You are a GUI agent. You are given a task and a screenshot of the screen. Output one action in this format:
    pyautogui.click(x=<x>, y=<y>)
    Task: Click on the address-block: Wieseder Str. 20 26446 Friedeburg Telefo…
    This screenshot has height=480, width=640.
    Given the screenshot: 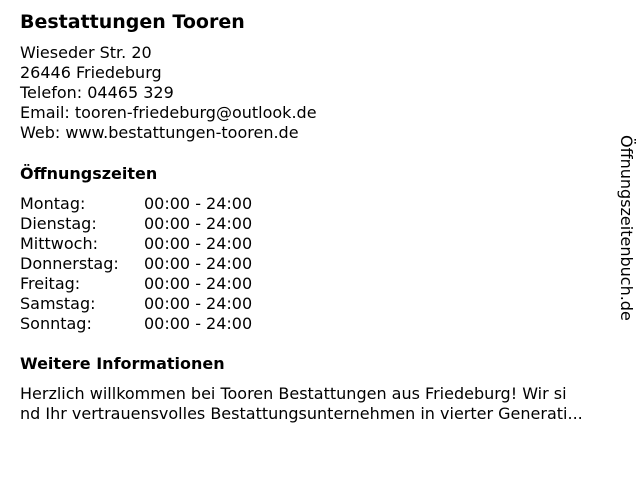 What is the action you would take?
    pyautogui.click(x=168, y=93)
    